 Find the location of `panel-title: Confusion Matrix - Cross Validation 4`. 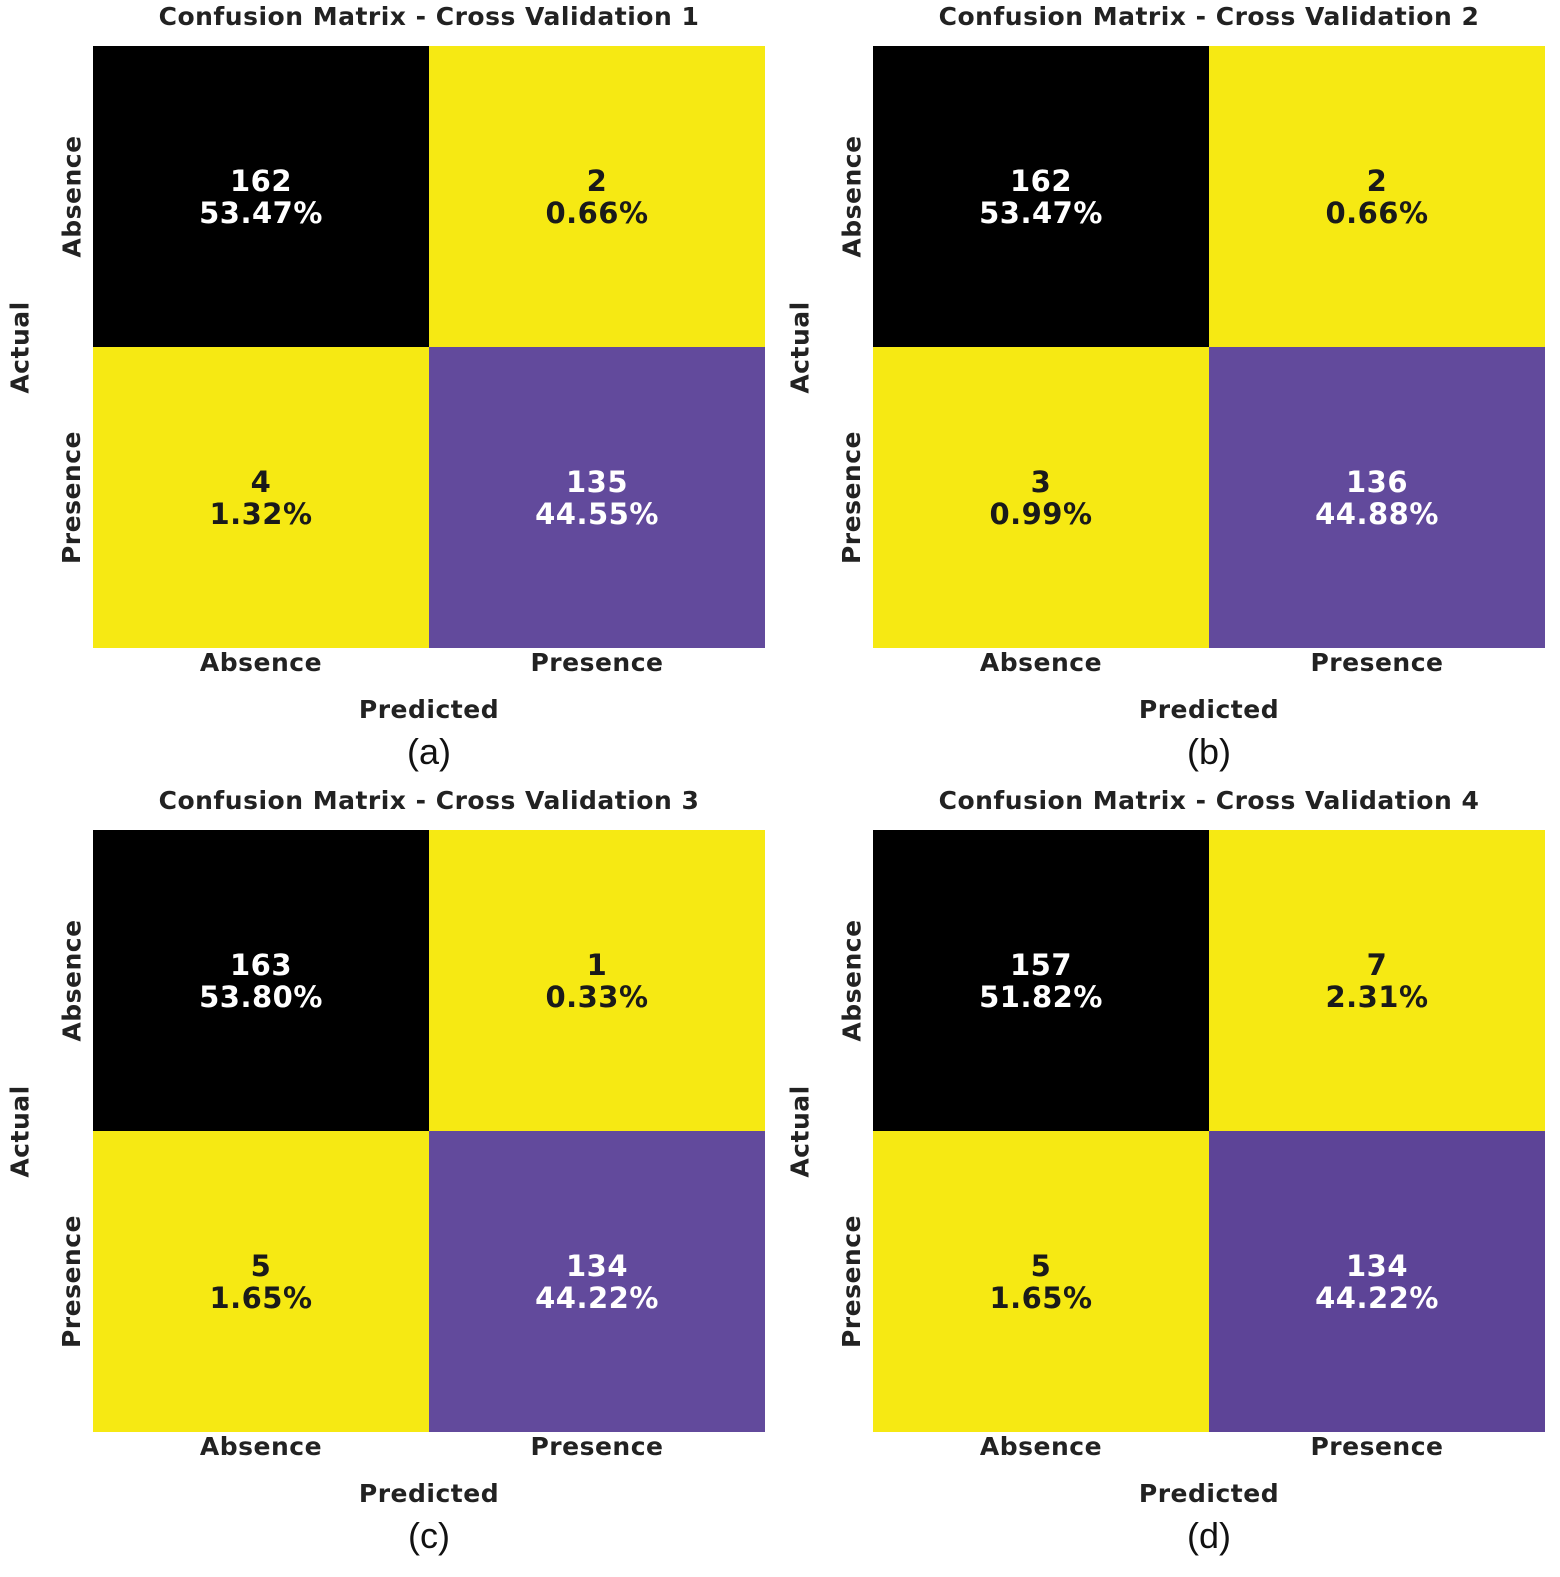

panel-title: Confusion Matrix - Cross Validation 4 is located at coordinates (1209, 800).